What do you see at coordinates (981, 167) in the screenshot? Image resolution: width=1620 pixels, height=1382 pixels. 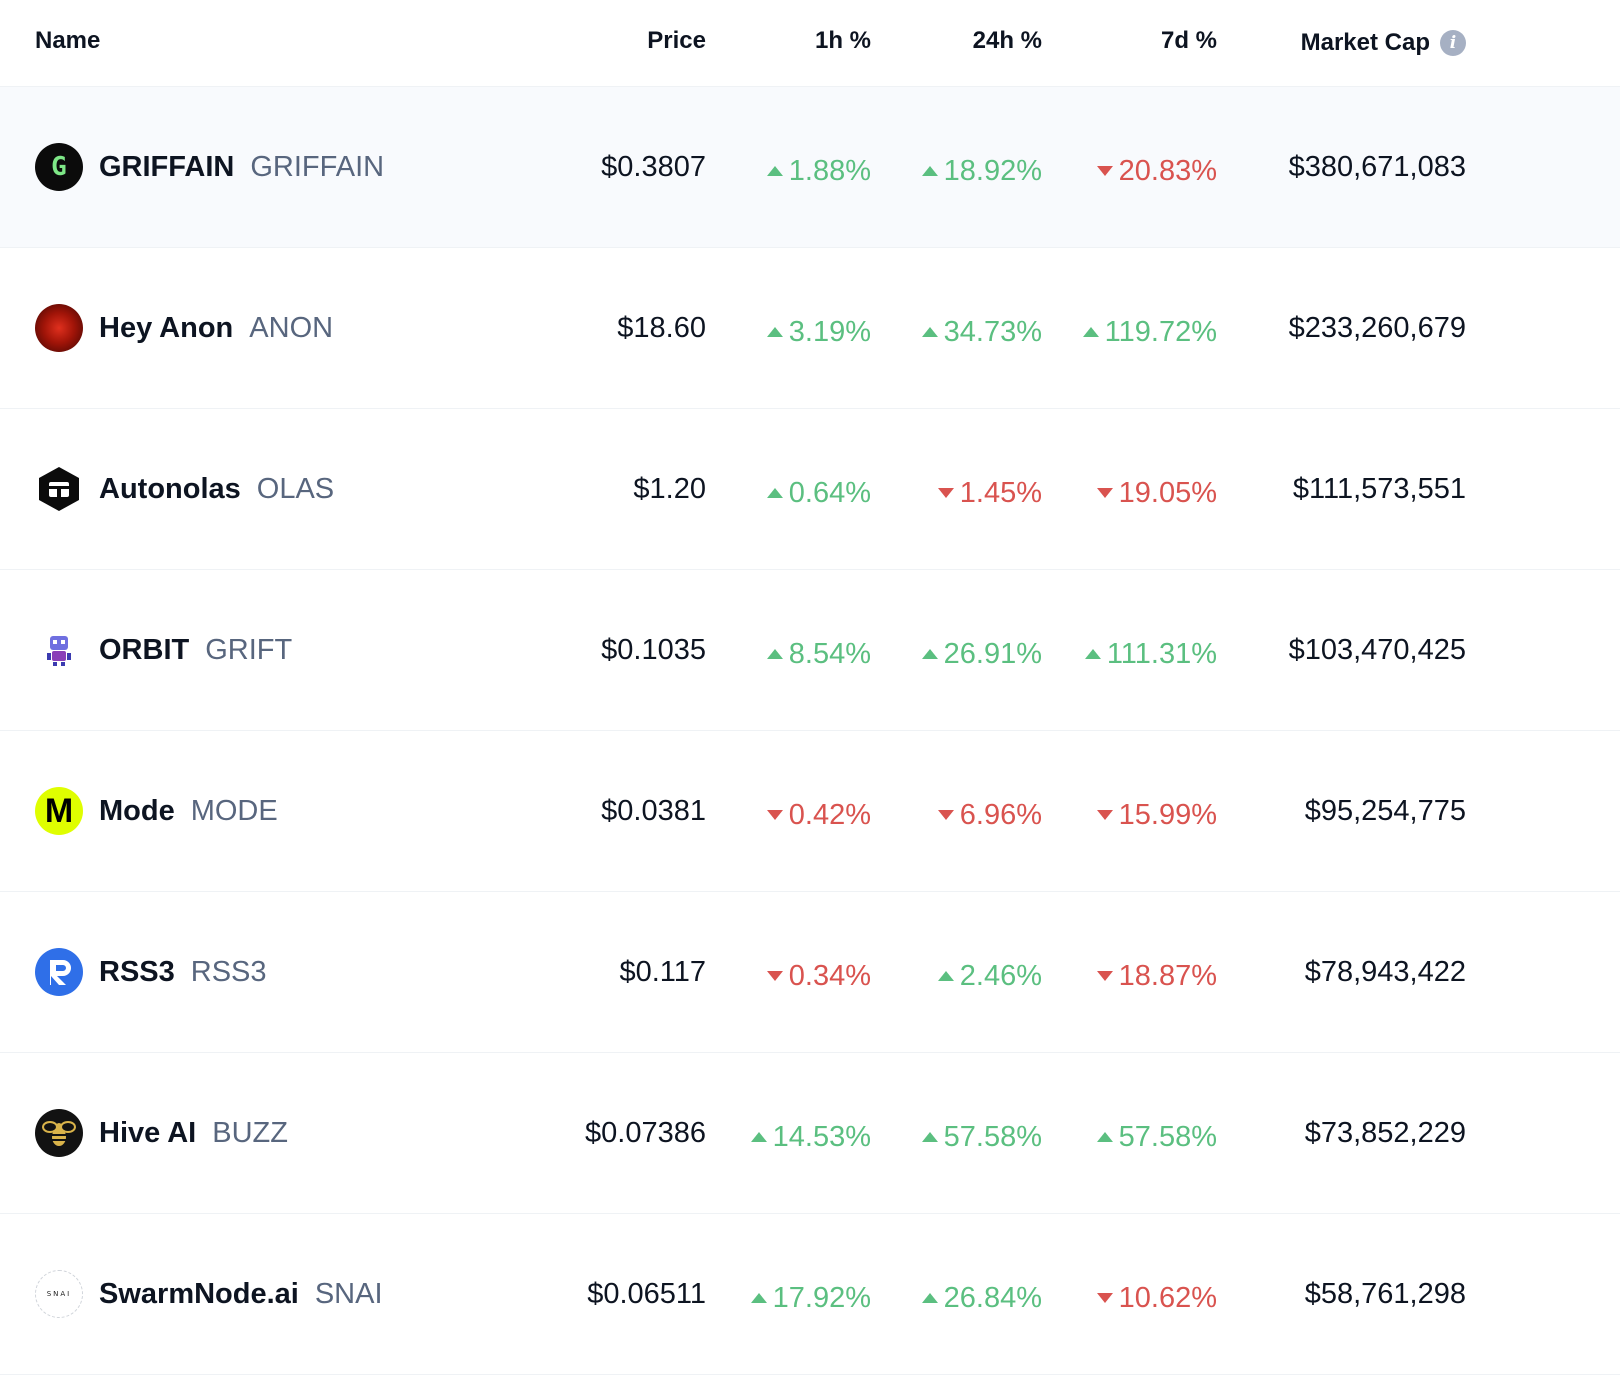 I see `change-h24: 18.92%` at bounding box center [981, 167].